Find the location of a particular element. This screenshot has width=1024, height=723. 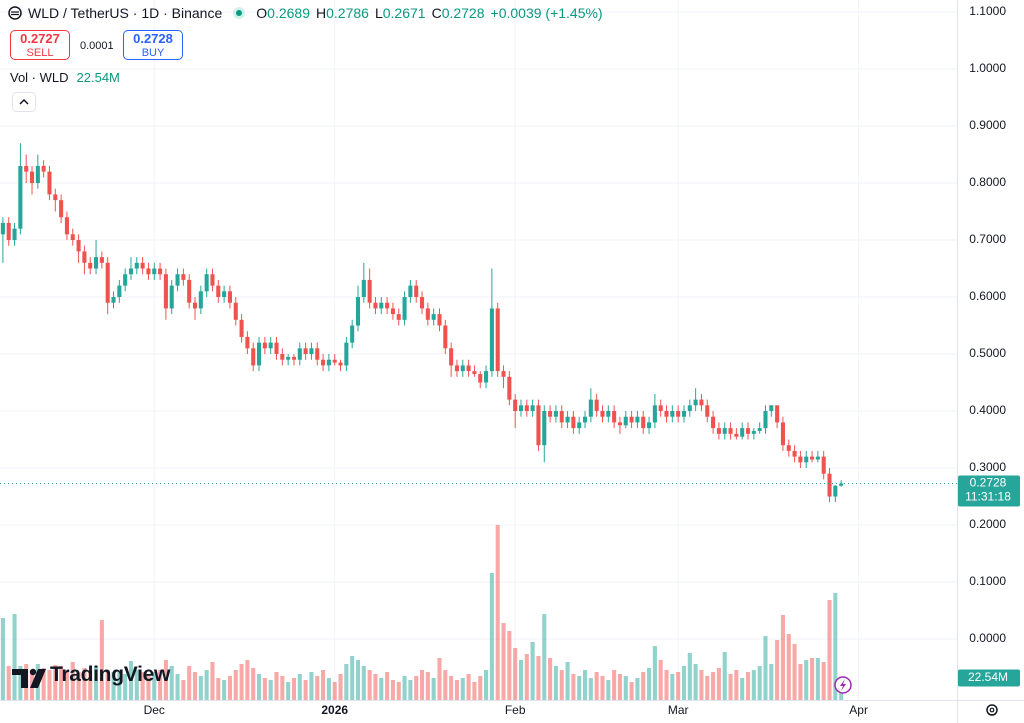

symbol: WLD / TetherUS · 1D · Binance is located at coordinates (125, 13).